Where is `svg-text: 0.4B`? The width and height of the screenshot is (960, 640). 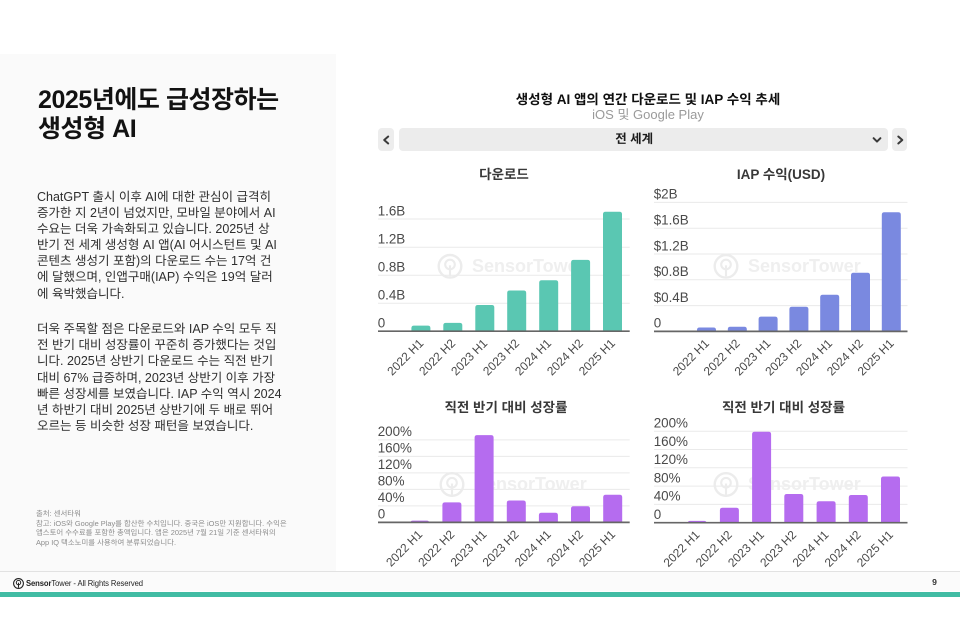
svg-text: 0.4B is located at coordinates (392, 294).